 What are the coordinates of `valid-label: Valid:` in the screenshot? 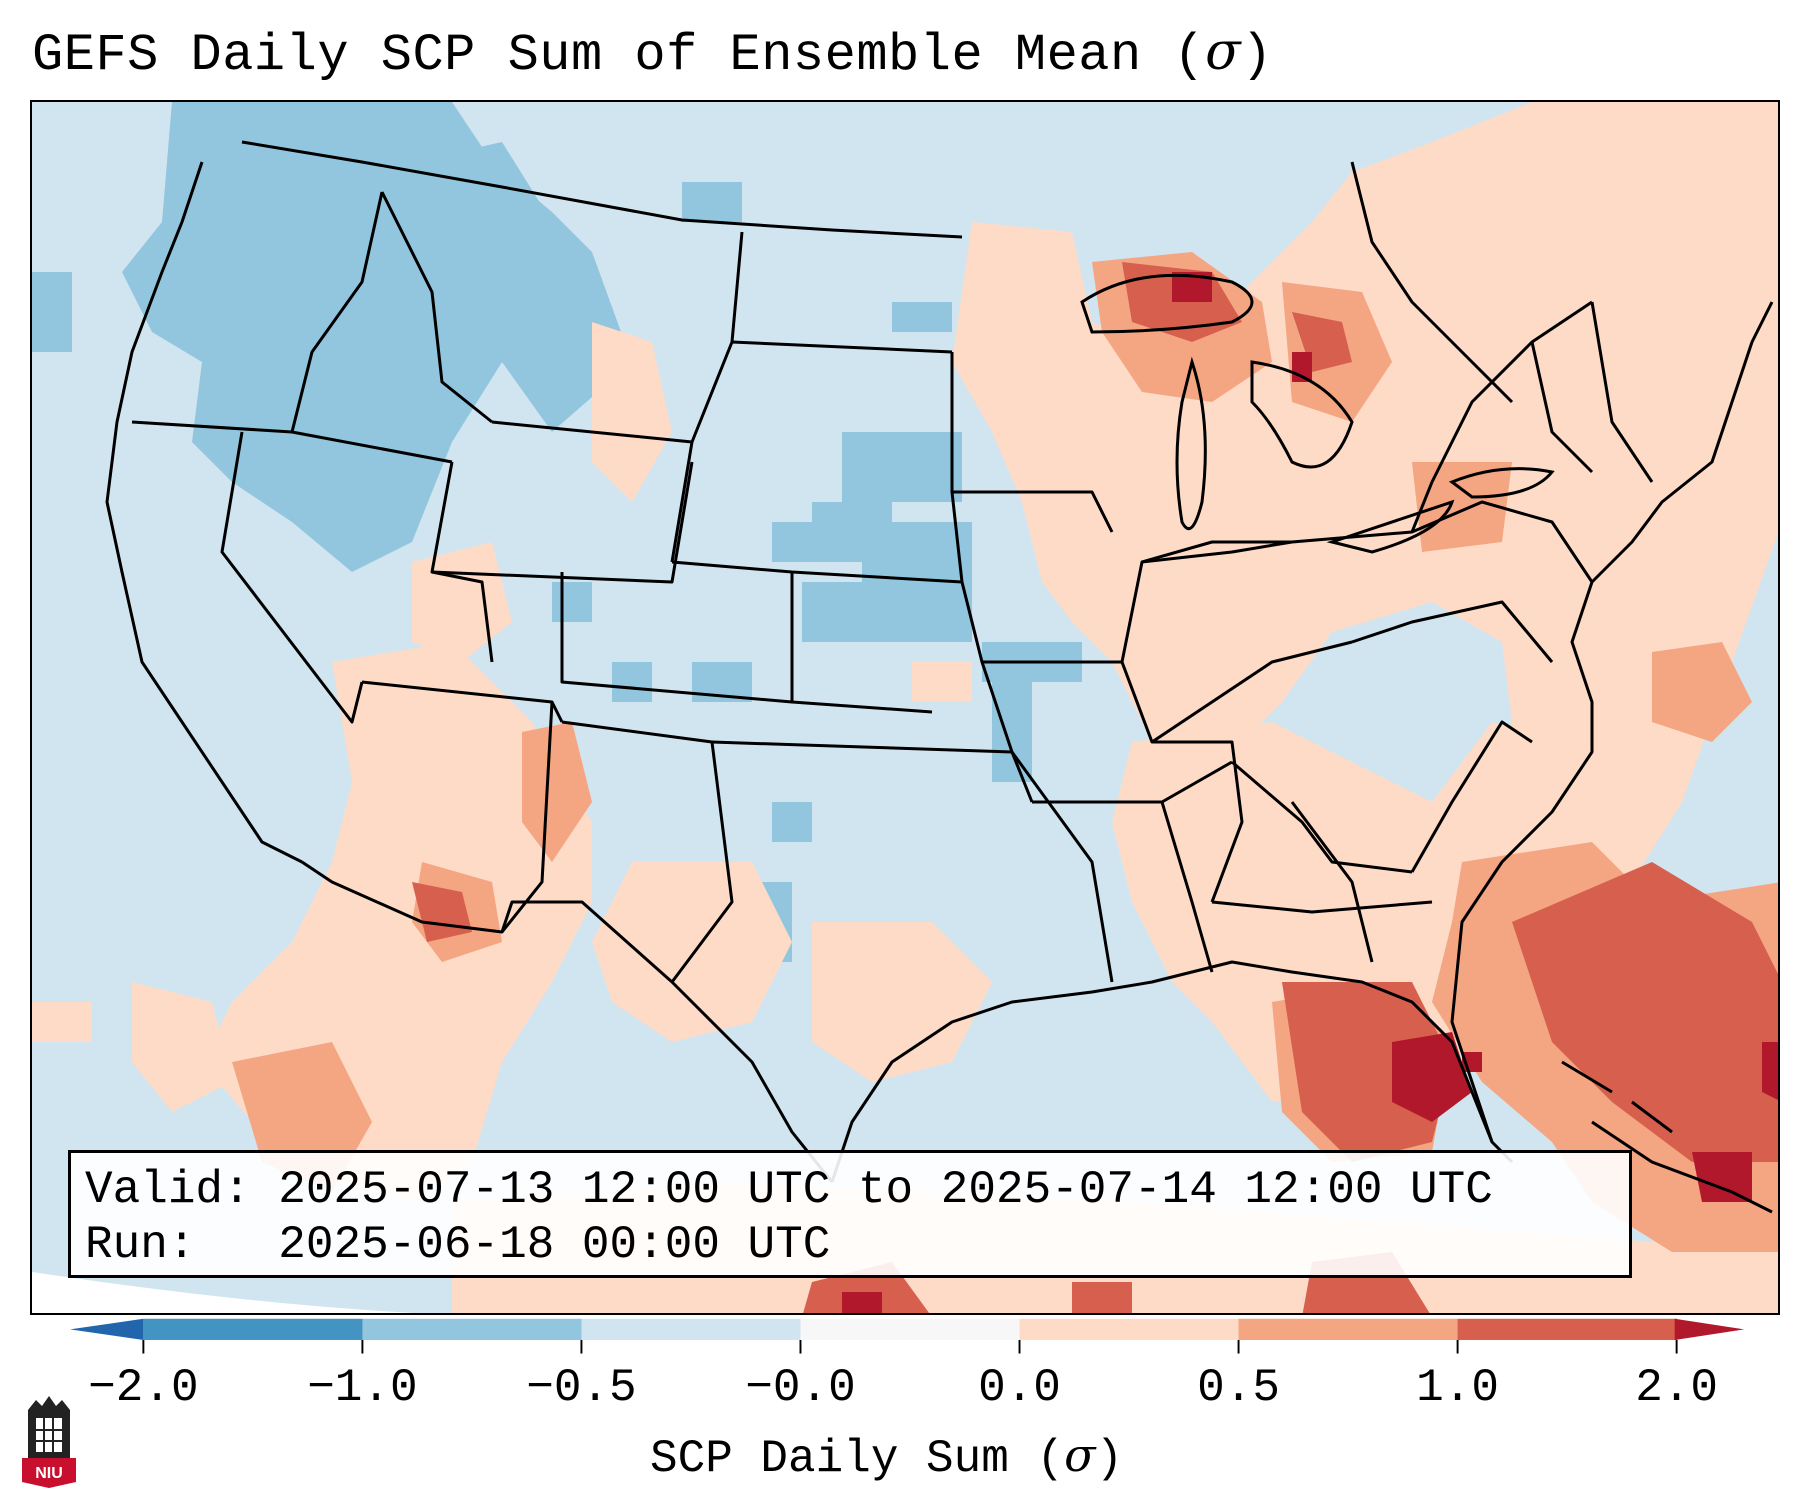 It's located at (168, 1190).